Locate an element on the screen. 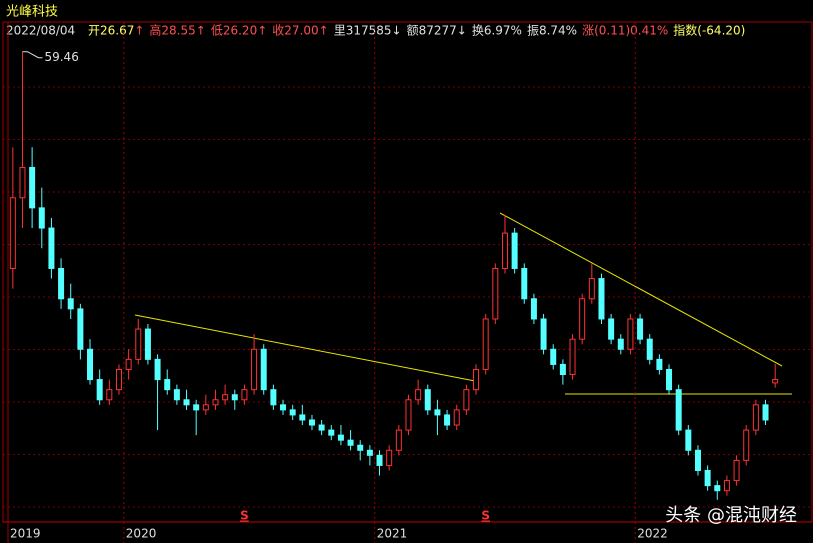 The width and height of the screenshot is (813, 543). header-value: 收27.00 is located at coordinates (295, 31).